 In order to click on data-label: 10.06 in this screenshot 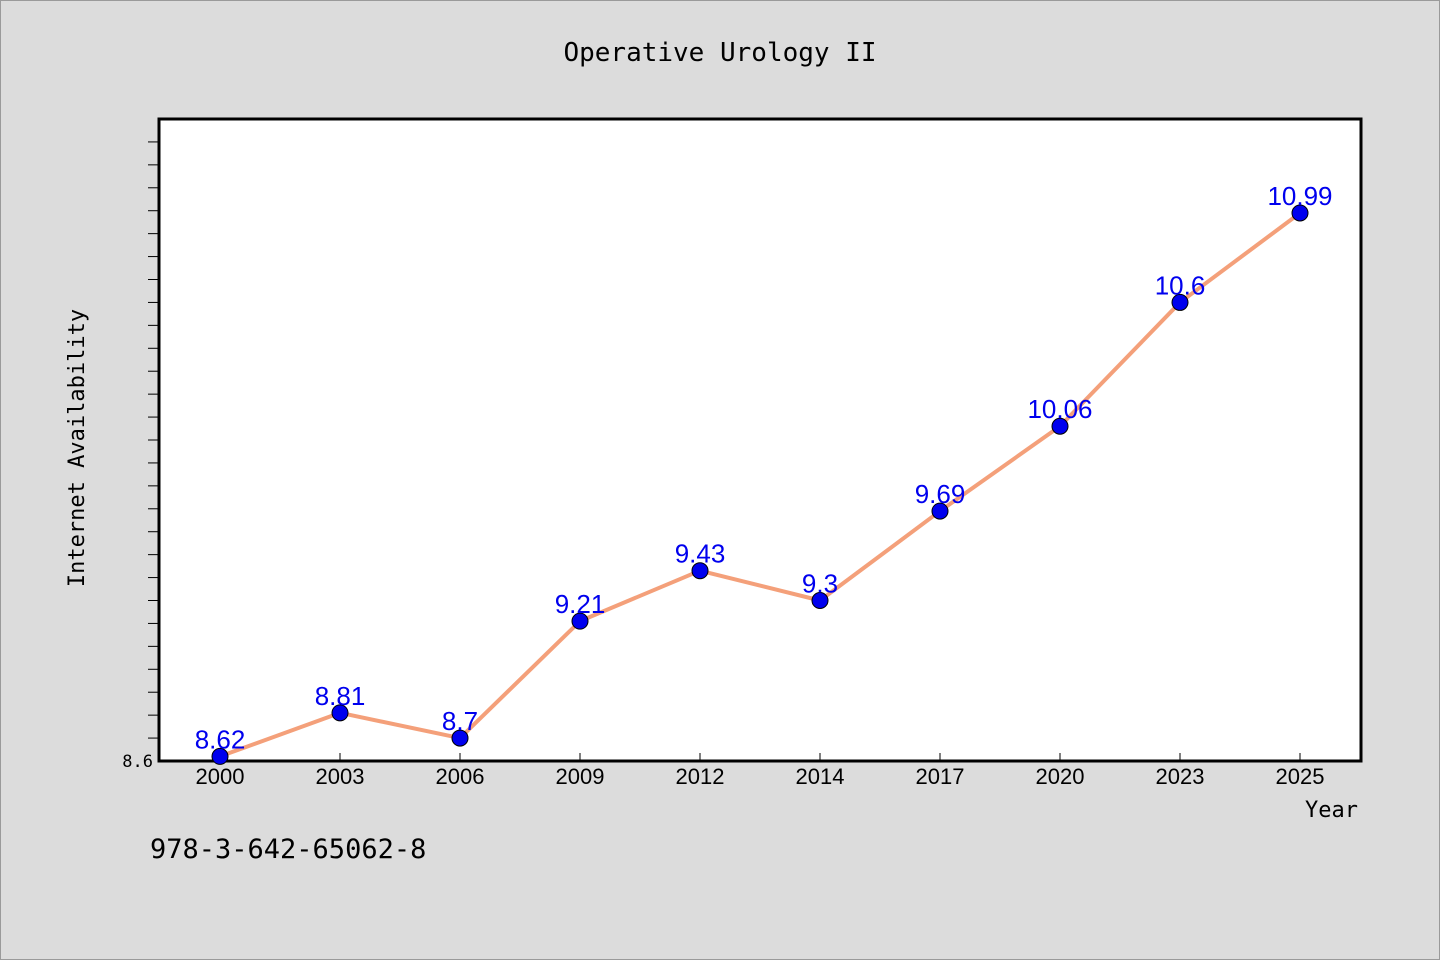, I will do `click(1059, 409)`.